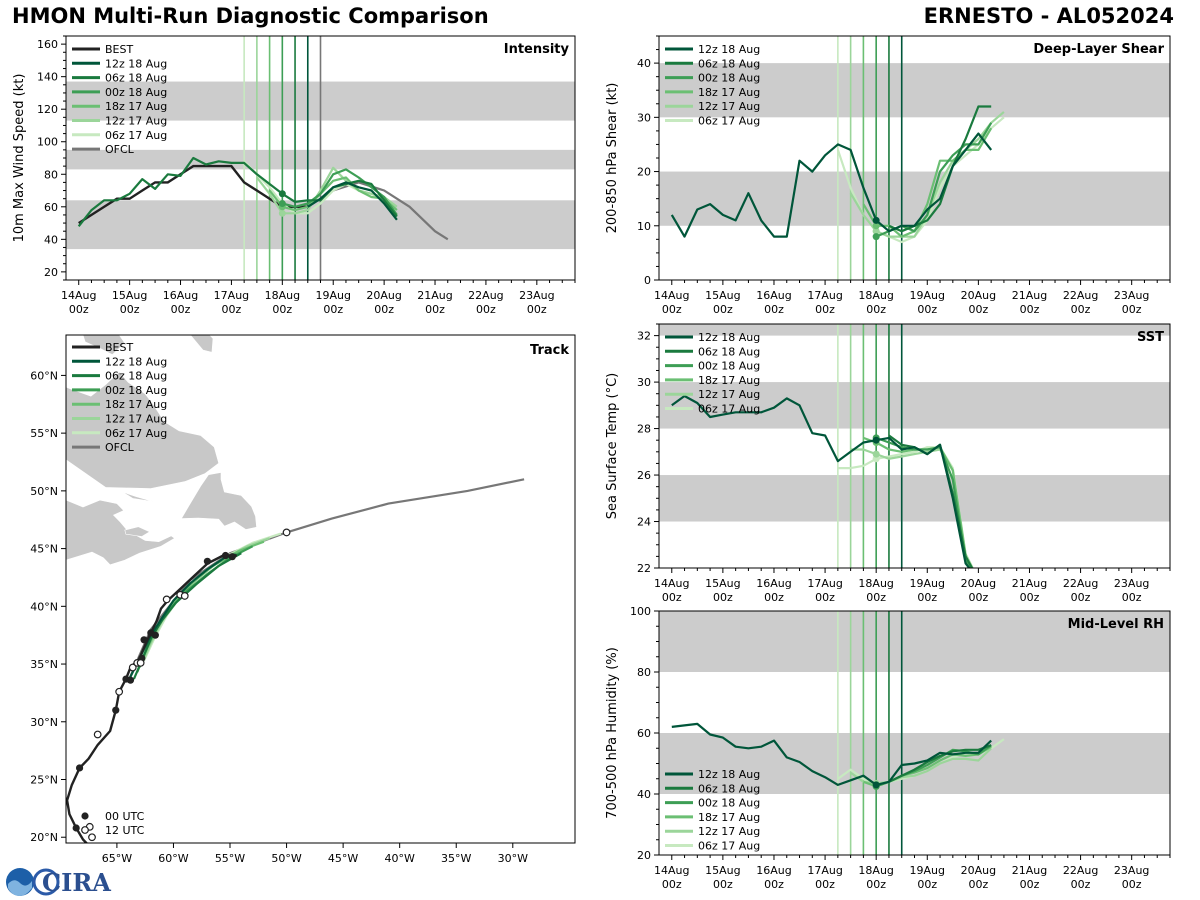 Image resolution: width=1200 pixels, height=900 pixels. I want to click on cira-logo-text: CIRA, so click(76, 882).